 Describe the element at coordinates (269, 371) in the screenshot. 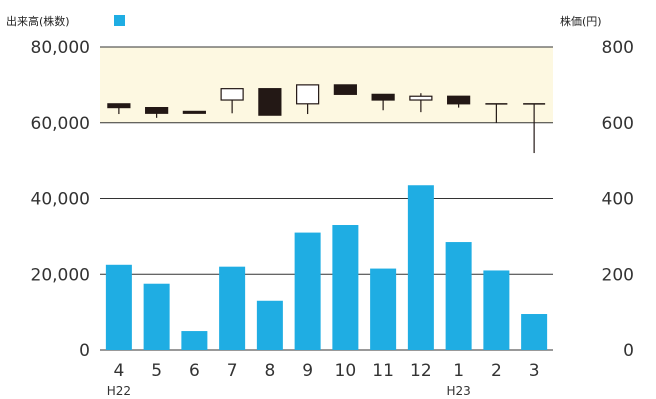

I see `x-tick-label: 8` at that location.